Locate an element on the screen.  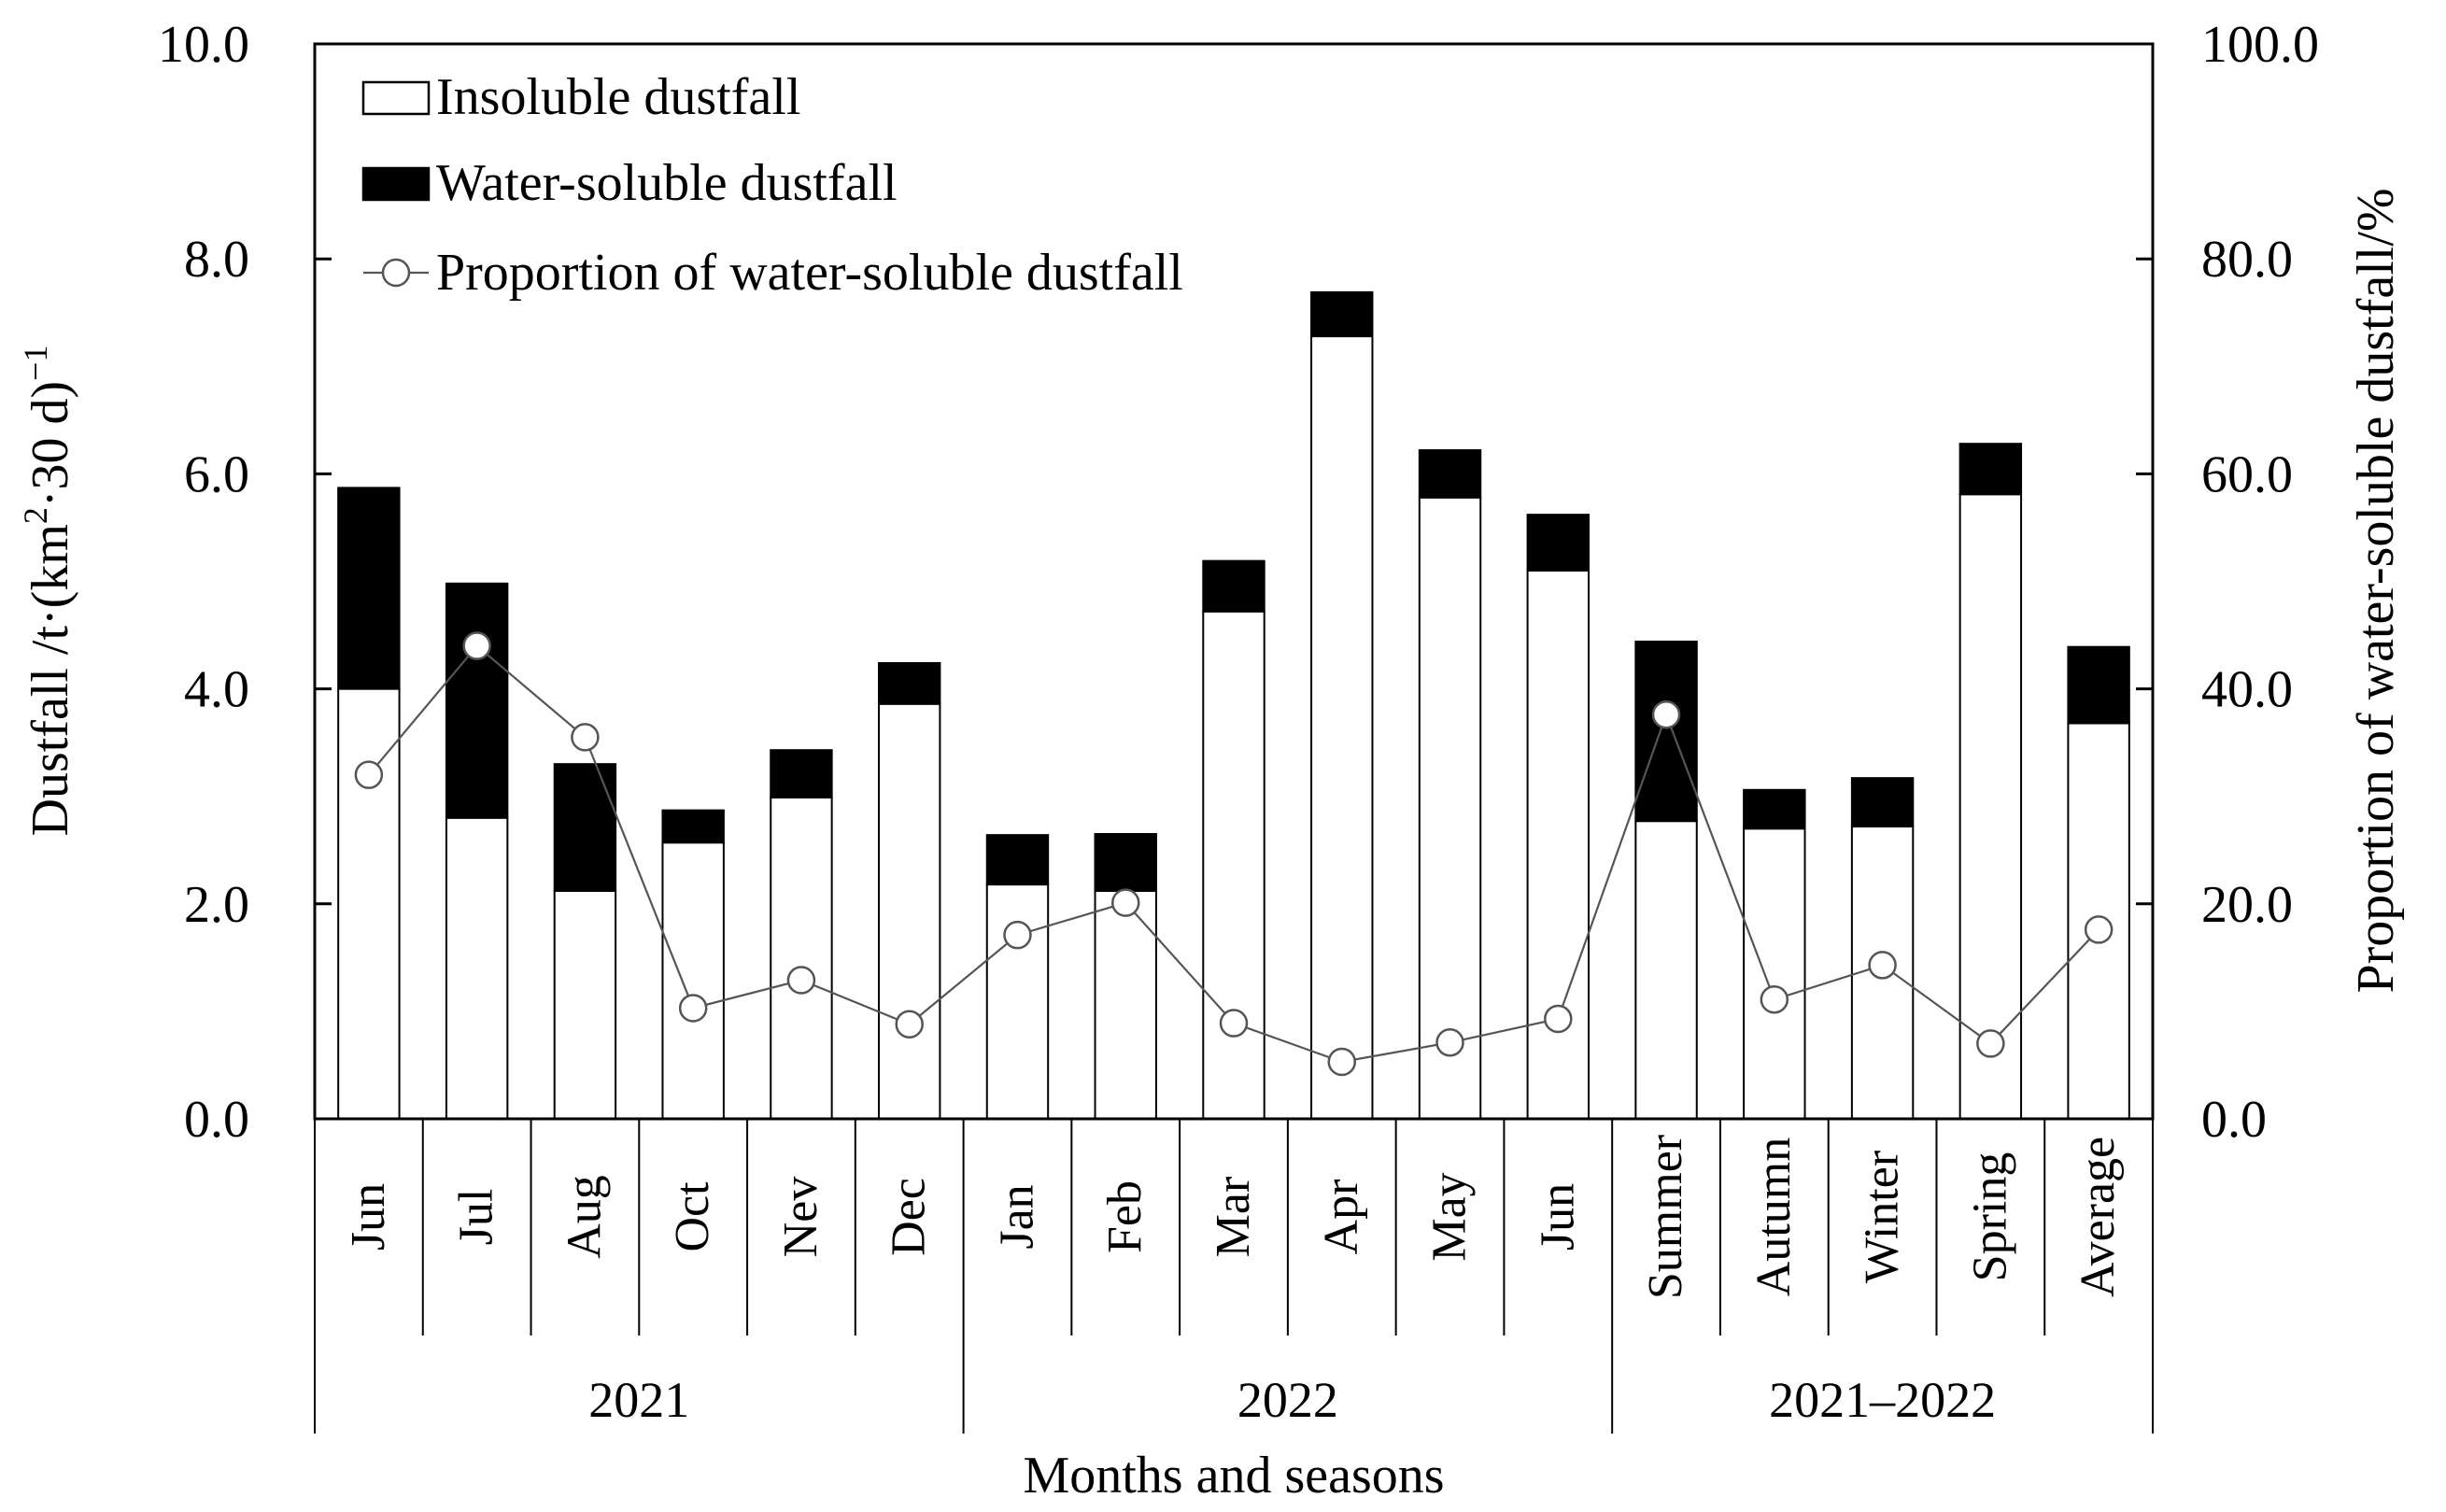
x-category-label: May is located at coordinates (1450, 1216).